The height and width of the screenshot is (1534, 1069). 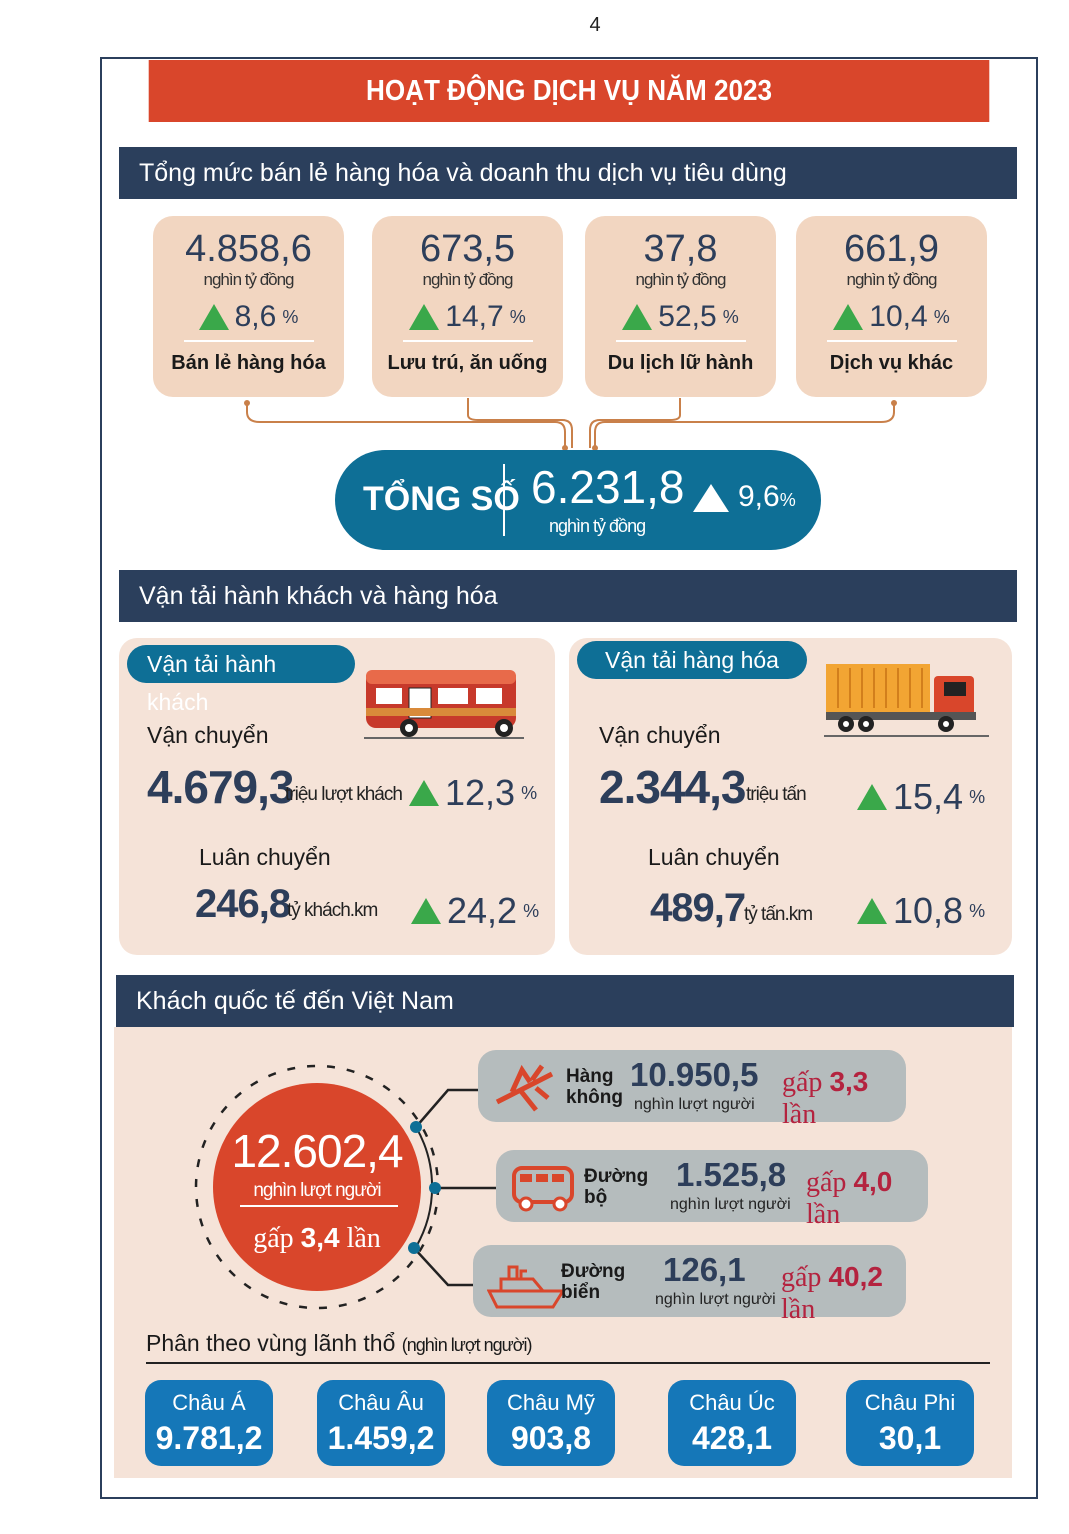 I want to click on rotate-value: 246,8, so click(x=243, y=904).